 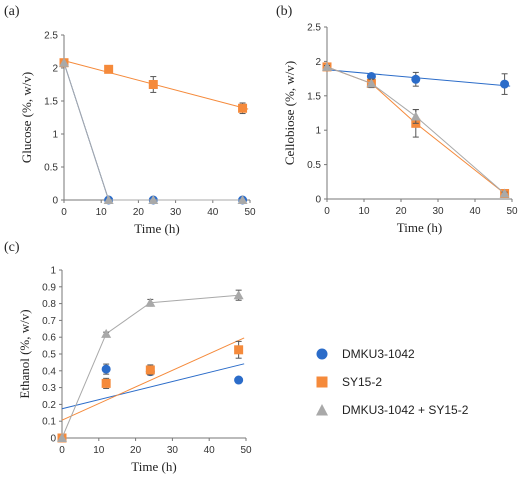 I want to click on legend-label: DMKU3-1042 + SY15-2, so click(x=405, y=410).